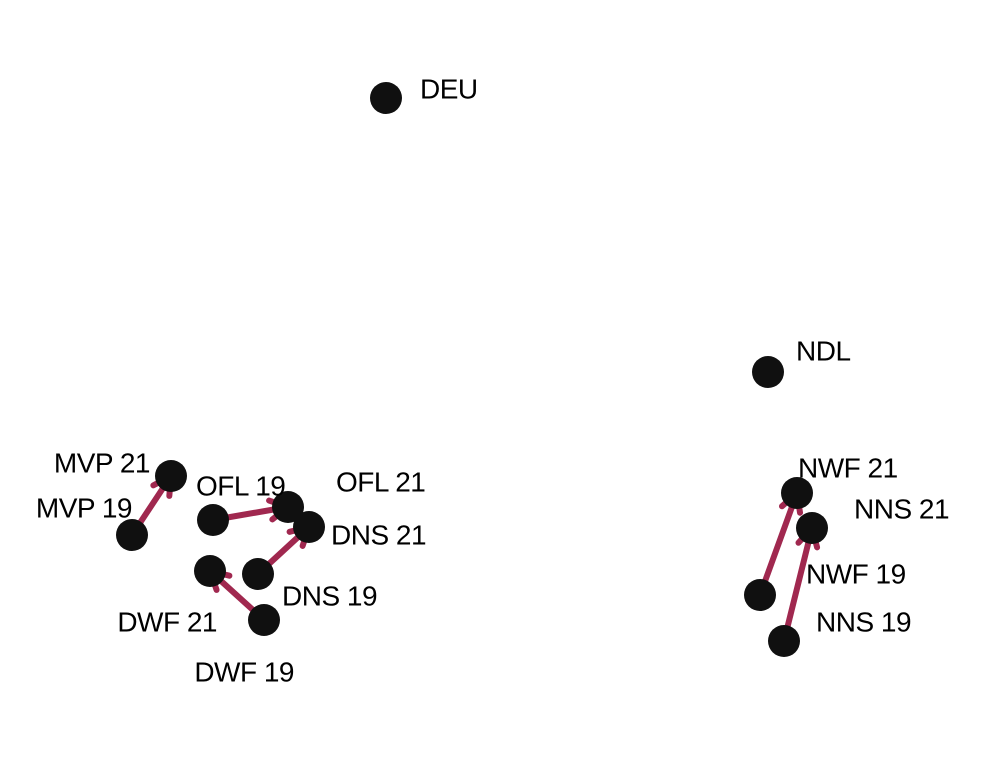  Describe the element at coordinates (380, 481) in the screenshot. I see `label-ofl-21: OFL 21` at that location.